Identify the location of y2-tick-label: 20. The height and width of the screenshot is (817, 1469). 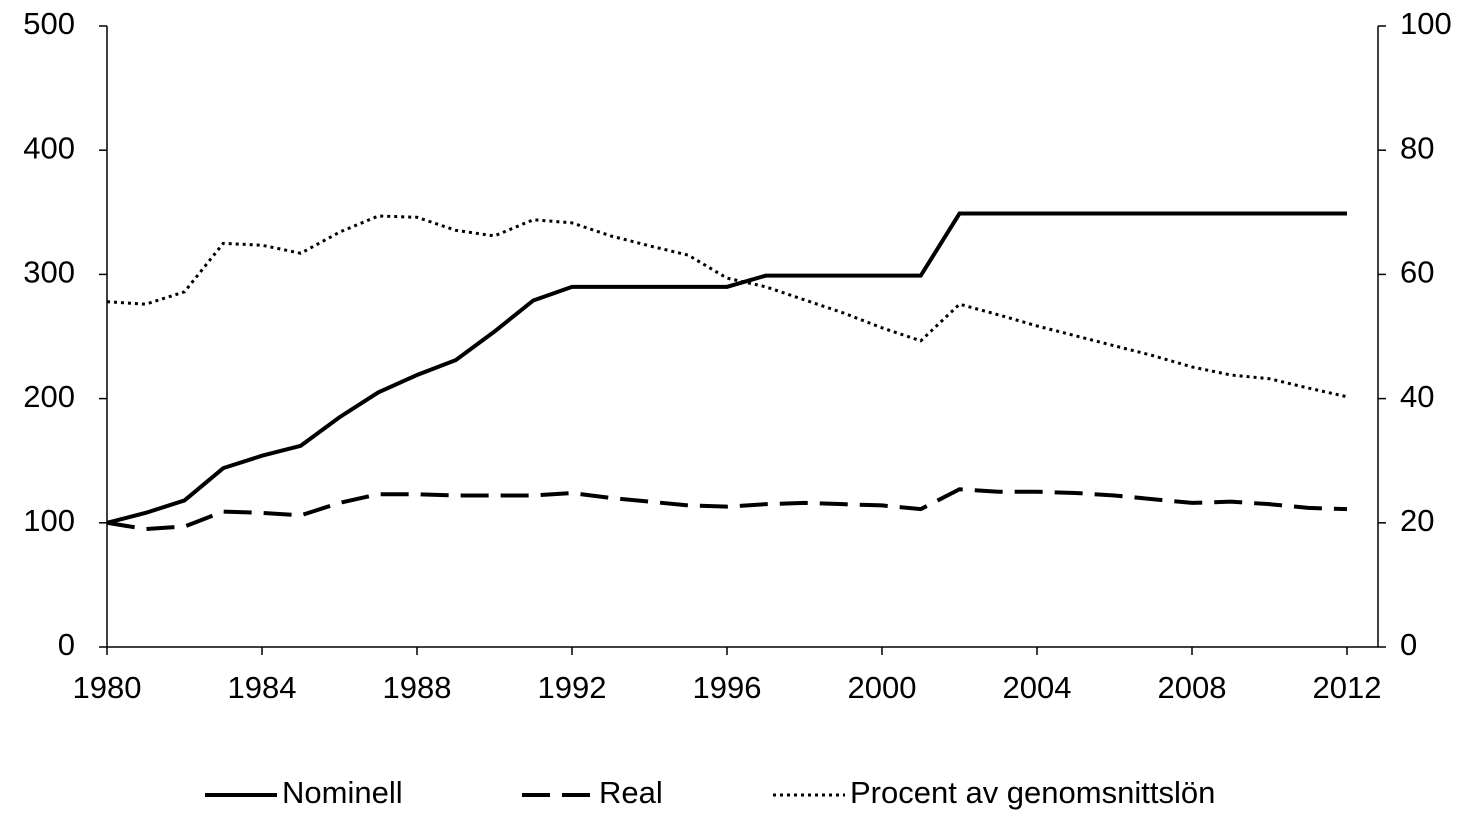
(1417, 520).